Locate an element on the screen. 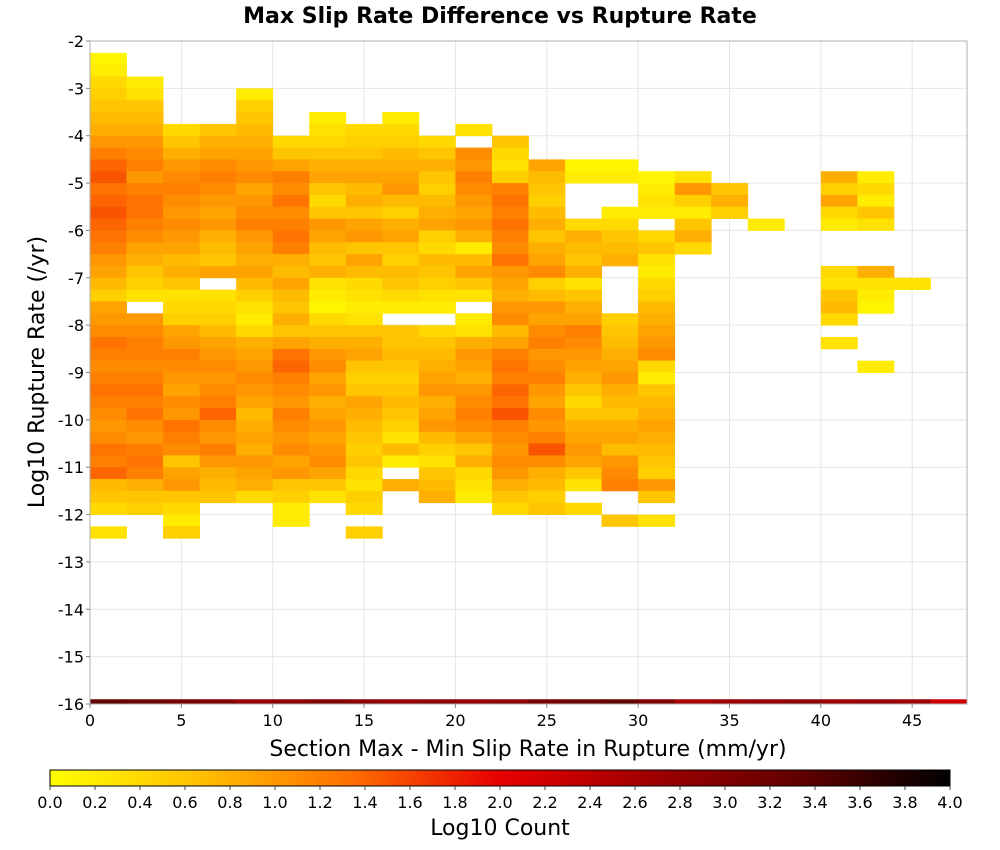  colorbar-tick-label: 1.8 is located at coordinates (454, 802).